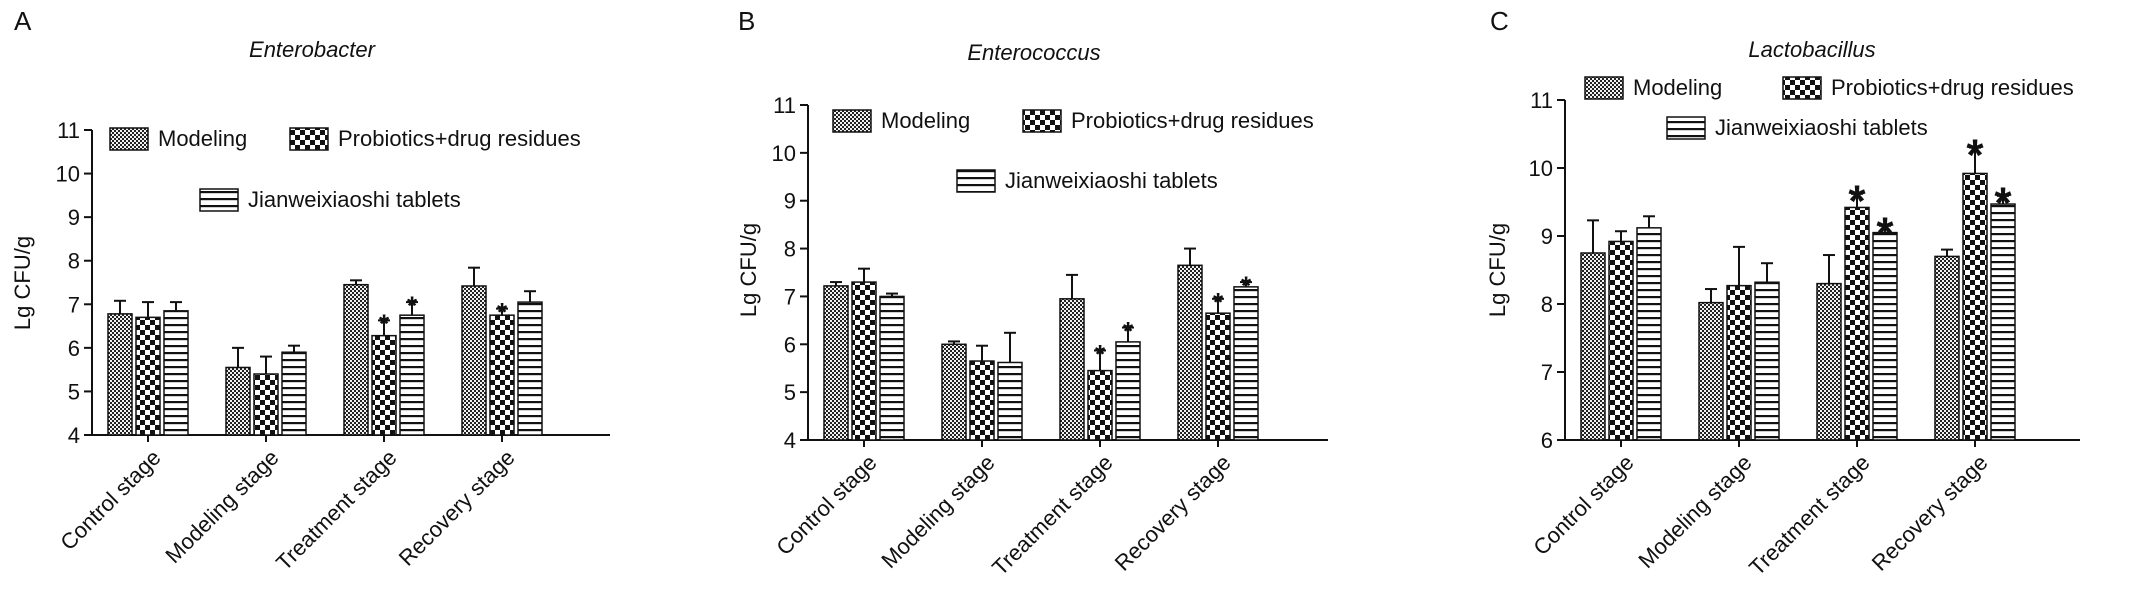 The image size is (2150, 614). What do you see at coordinates (1033, 52) in the screenshot?
I see `chart-title: Enterococcus` at bounding box center [1033, 52].